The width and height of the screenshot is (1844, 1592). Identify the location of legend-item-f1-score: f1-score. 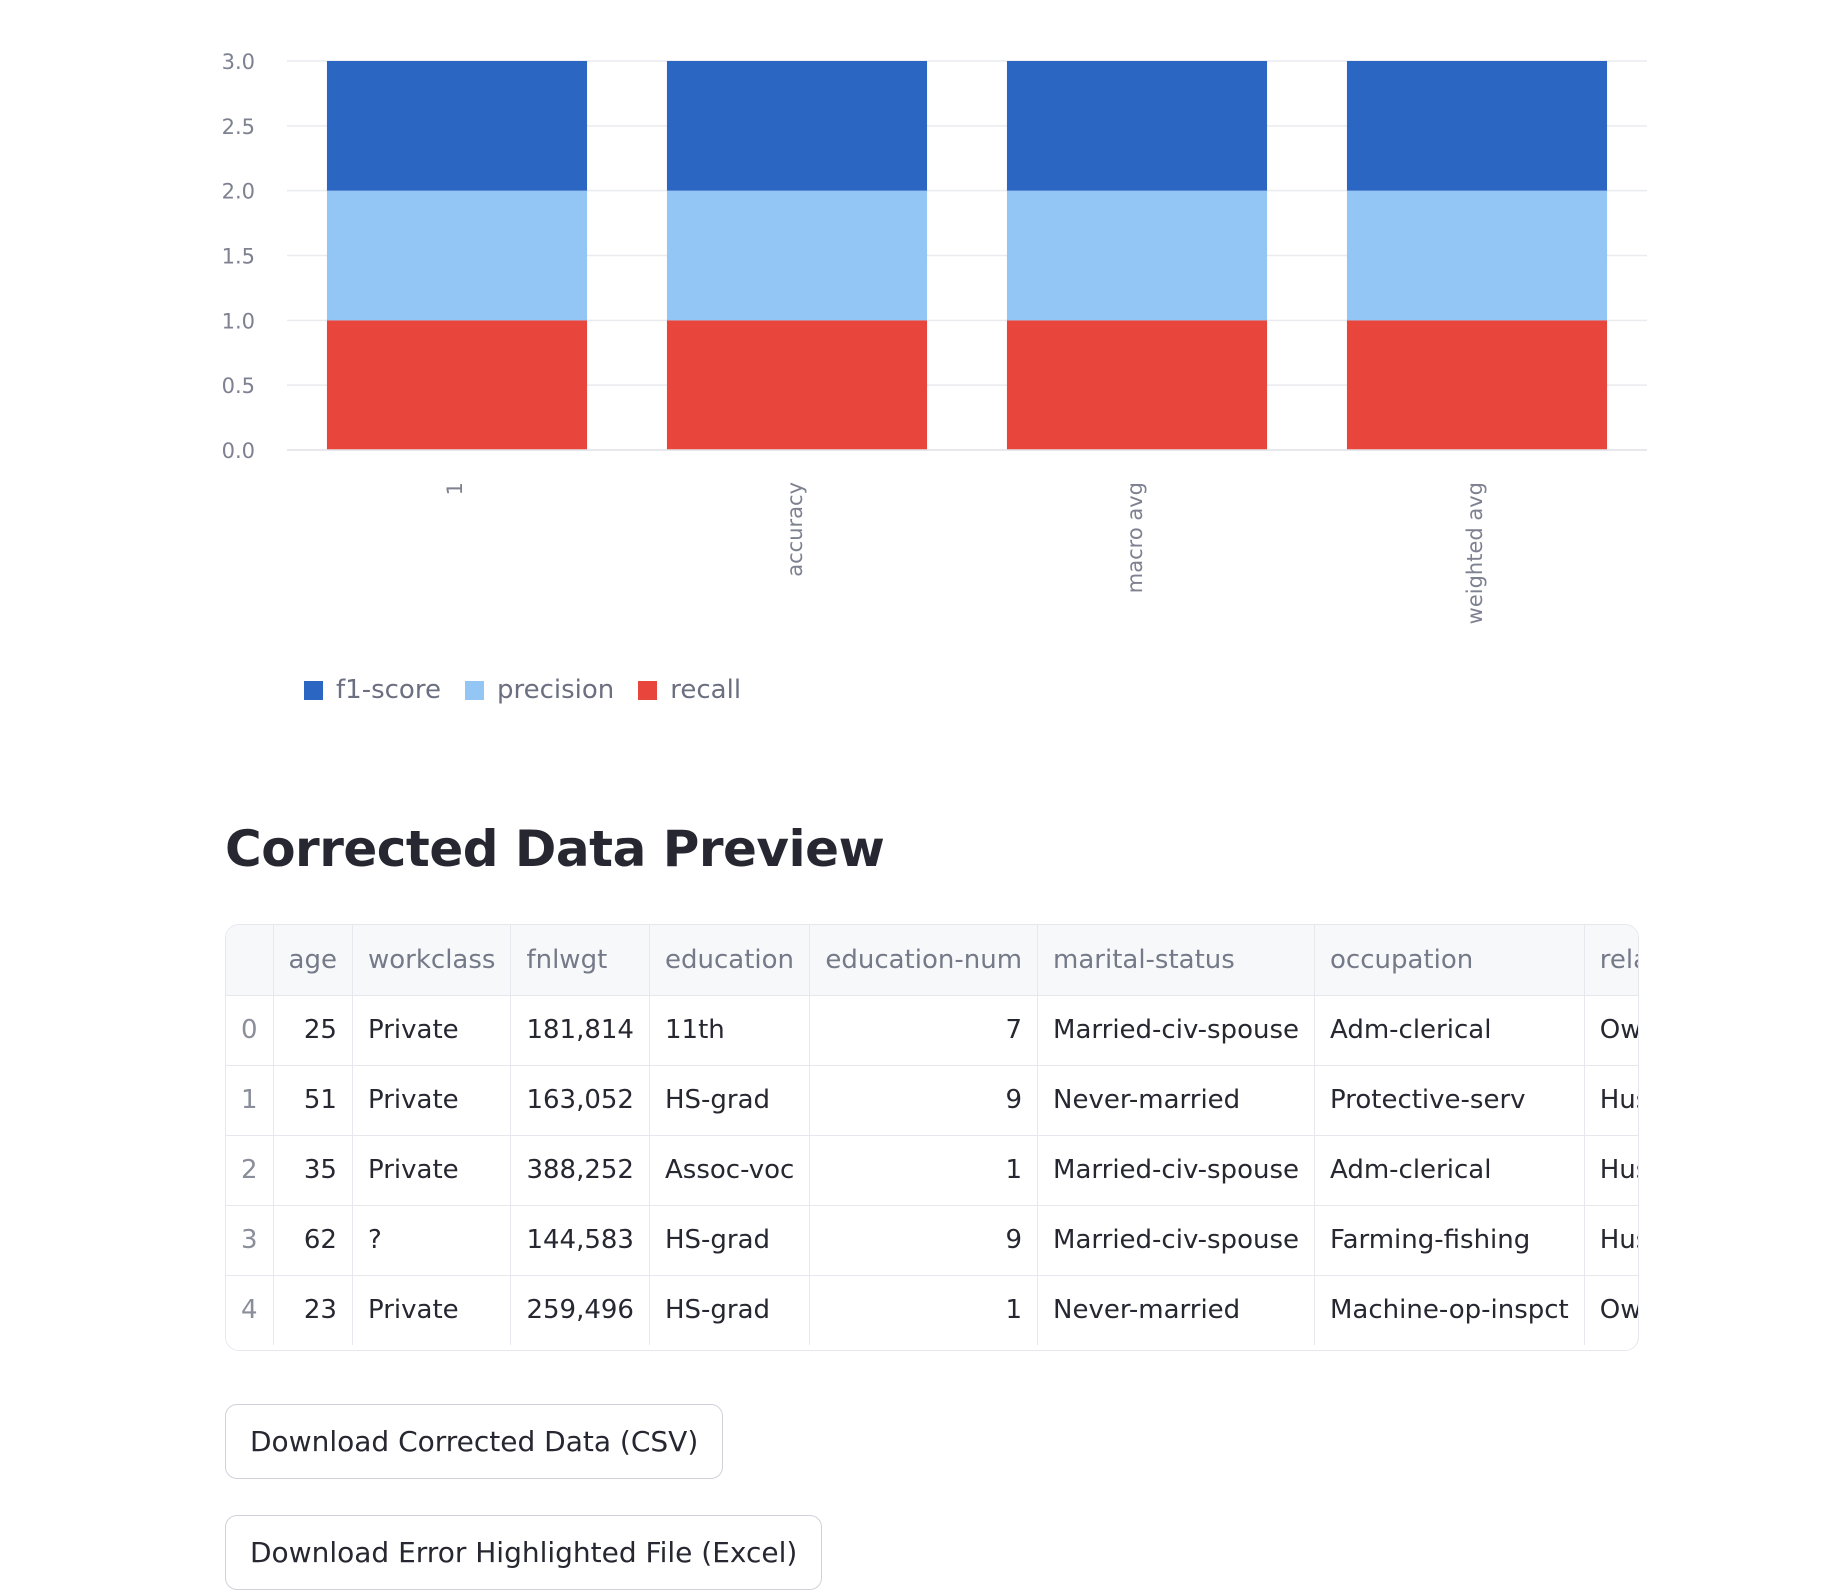
(372, 690).